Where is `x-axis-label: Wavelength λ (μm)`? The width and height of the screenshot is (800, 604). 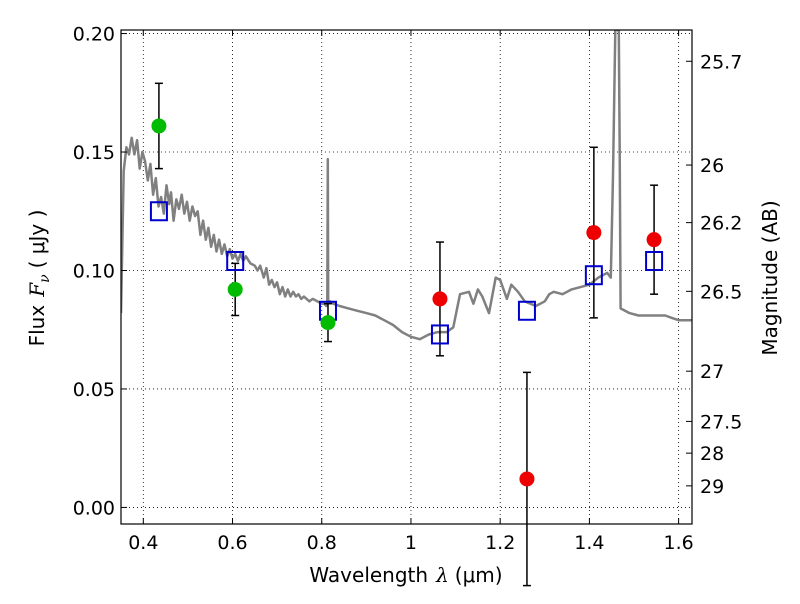
x-axis-label: Wavelength λ (μm) is located at coordinates (405, 575).